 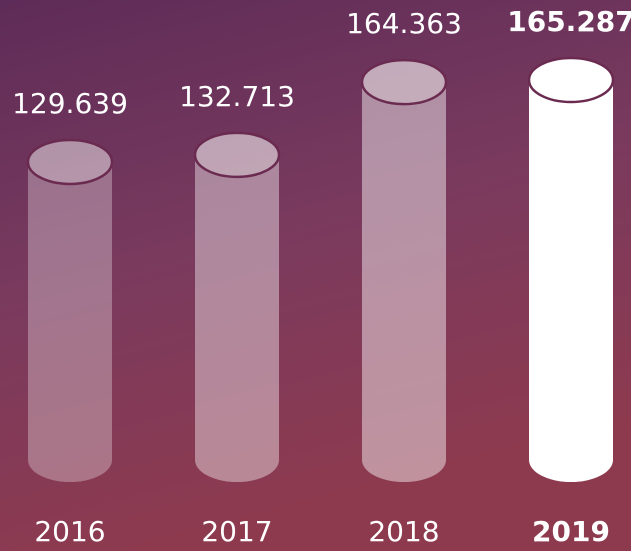 I want to click on x-tick-label: 2017, so click(x=236, y=531).